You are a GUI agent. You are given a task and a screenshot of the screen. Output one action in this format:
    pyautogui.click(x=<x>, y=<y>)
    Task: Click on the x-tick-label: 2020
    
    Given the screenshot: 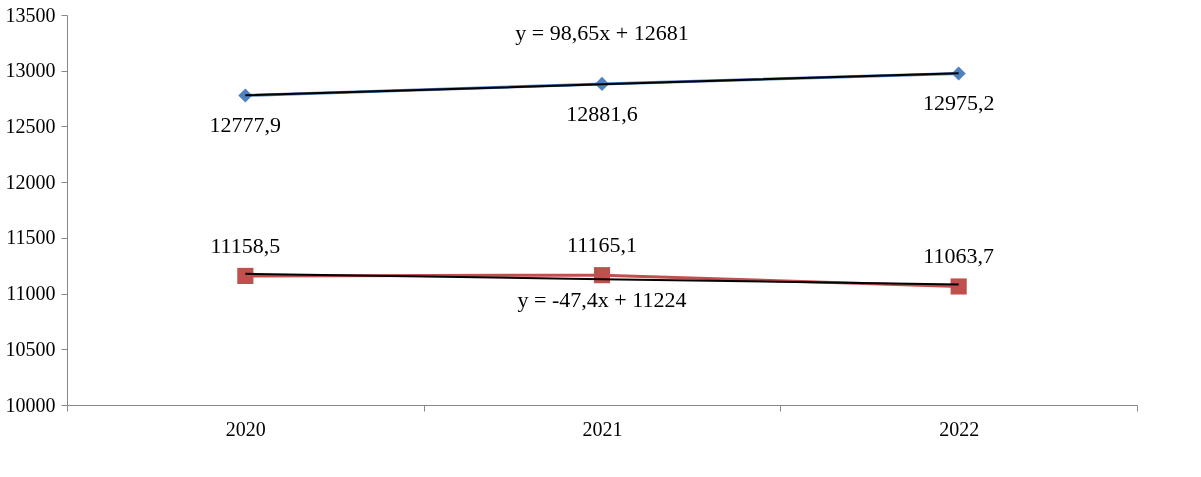 What is the action you would take?
    pyautogui.click(x=245, y=428)
    